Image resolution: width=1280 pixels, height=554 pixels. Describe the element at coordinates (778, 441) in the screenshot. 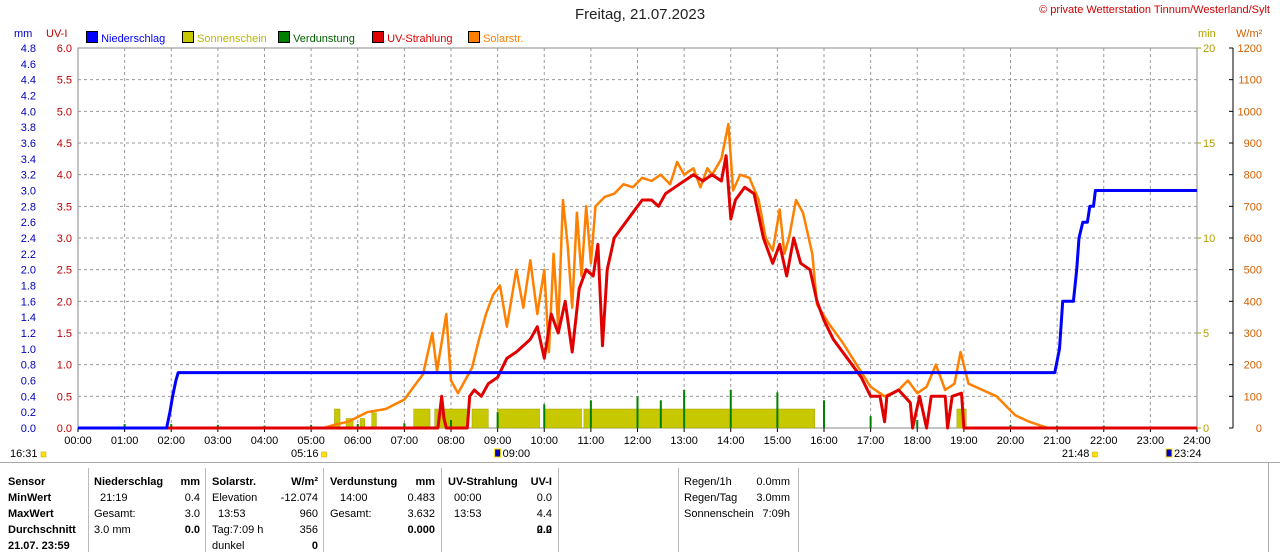

I see `x-tick-label: 15:00` at that location.